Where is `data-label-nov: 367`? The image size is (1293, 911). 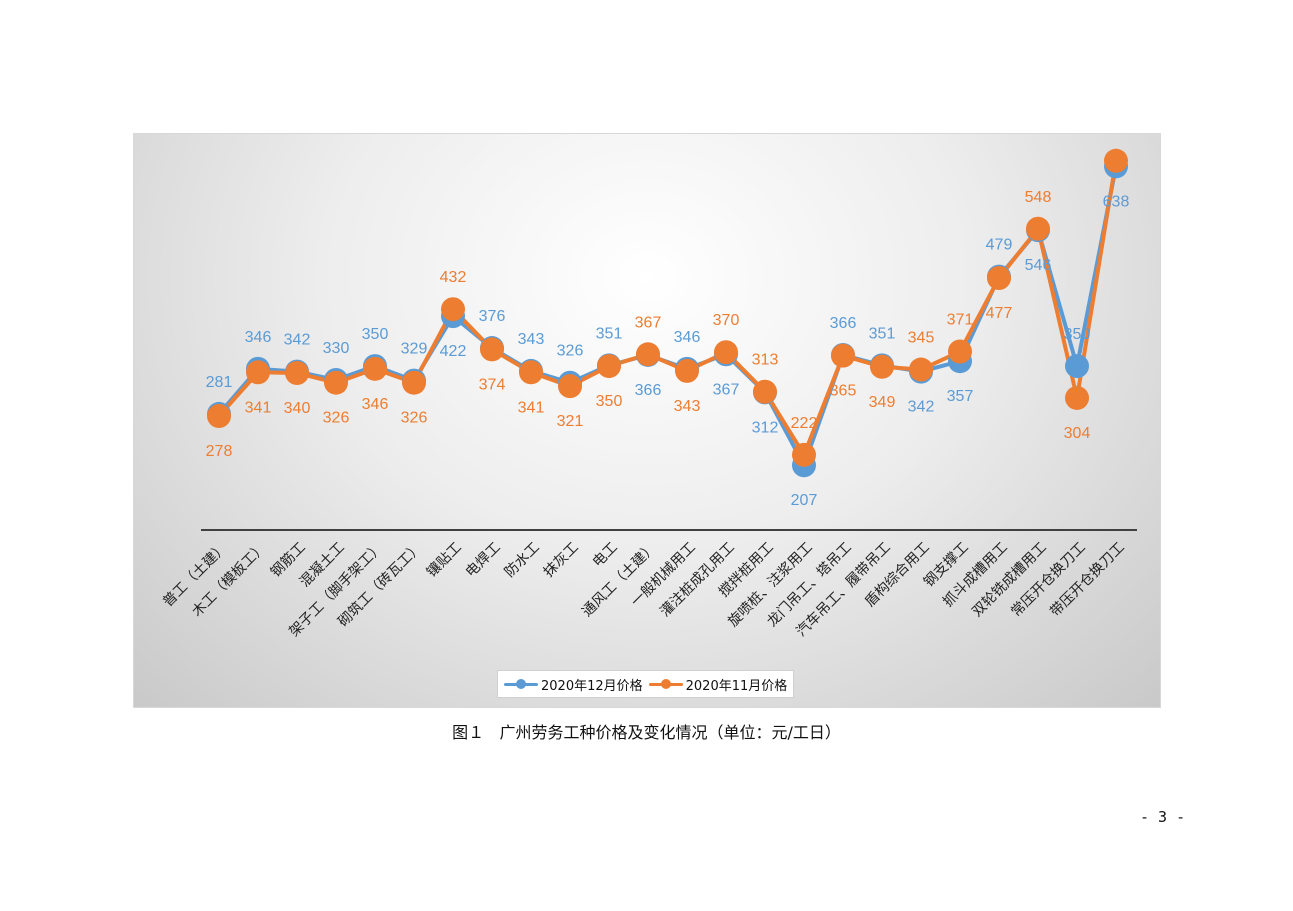
data-label-nov: 367 is located at coordinates (648, 322).